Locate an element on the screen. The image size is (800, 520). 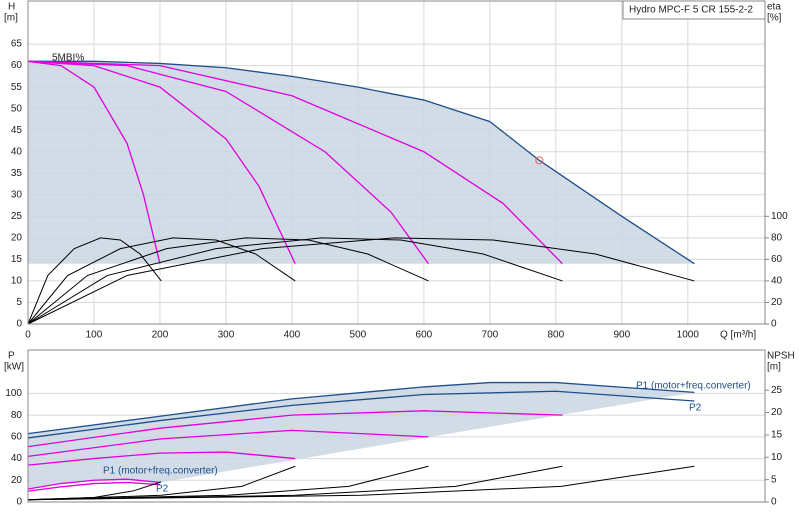
y-tick-label: 15 is located at coordinates (17, 259).